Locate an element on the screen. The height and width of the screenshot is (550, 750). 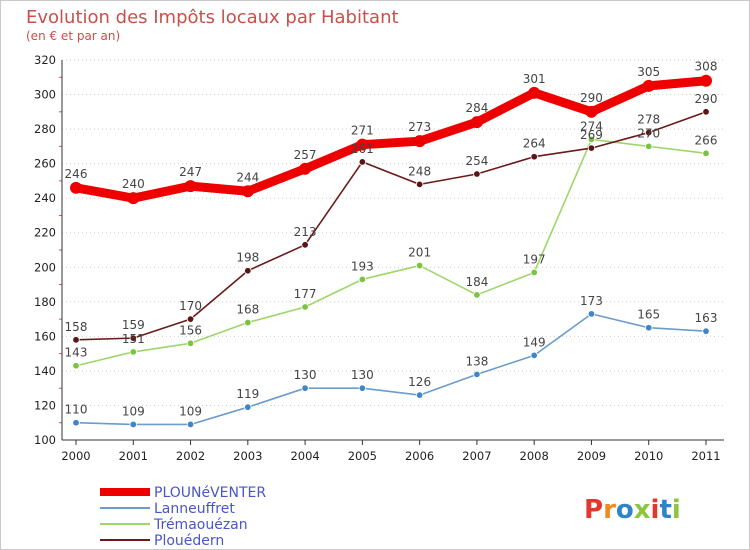
logo-letter: r is located at coordinates (609, 510).